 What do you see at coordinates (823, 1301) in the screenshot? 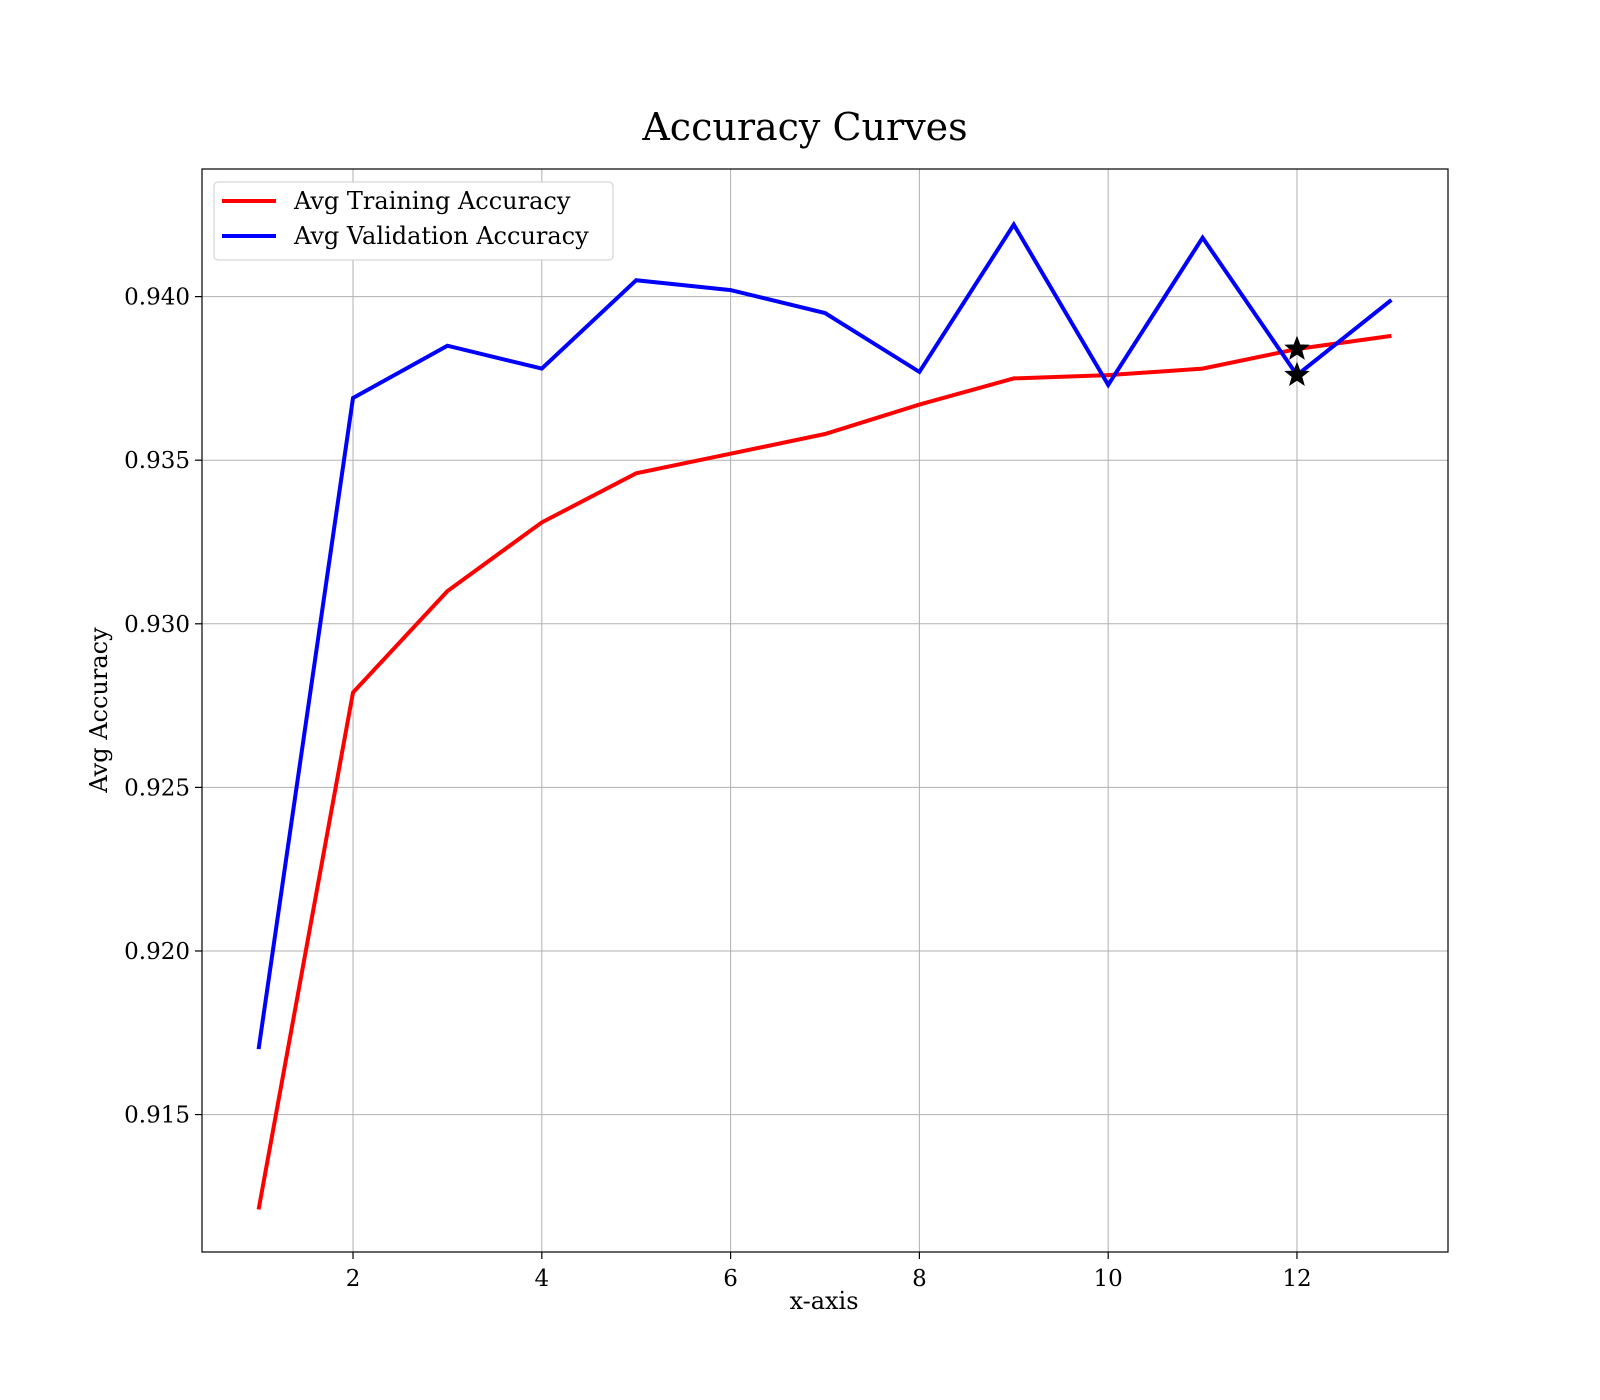
I see `x-axis-label: x-axis` at bounding box center [823, 1301].